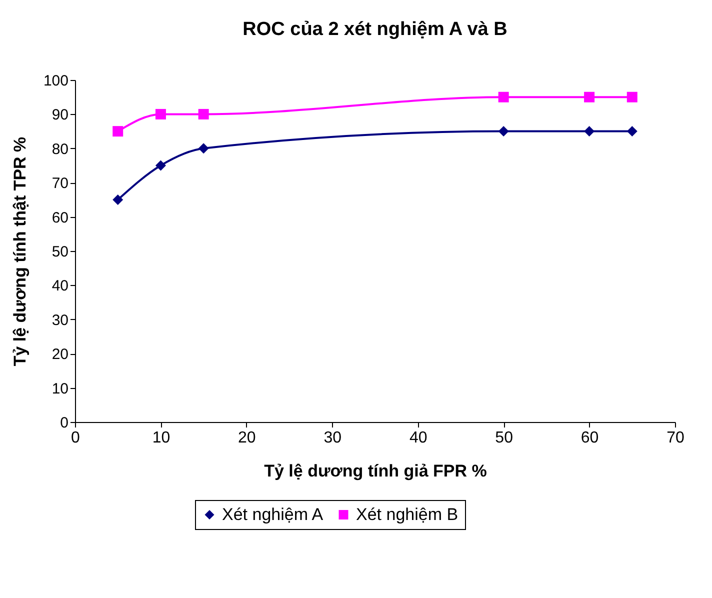  What do you see at coordinates (20, 251) in the screenshot?
I see `y-axis-title: Tỷ lệ dương tính thật TPR %` at bounding box center [20, 251].